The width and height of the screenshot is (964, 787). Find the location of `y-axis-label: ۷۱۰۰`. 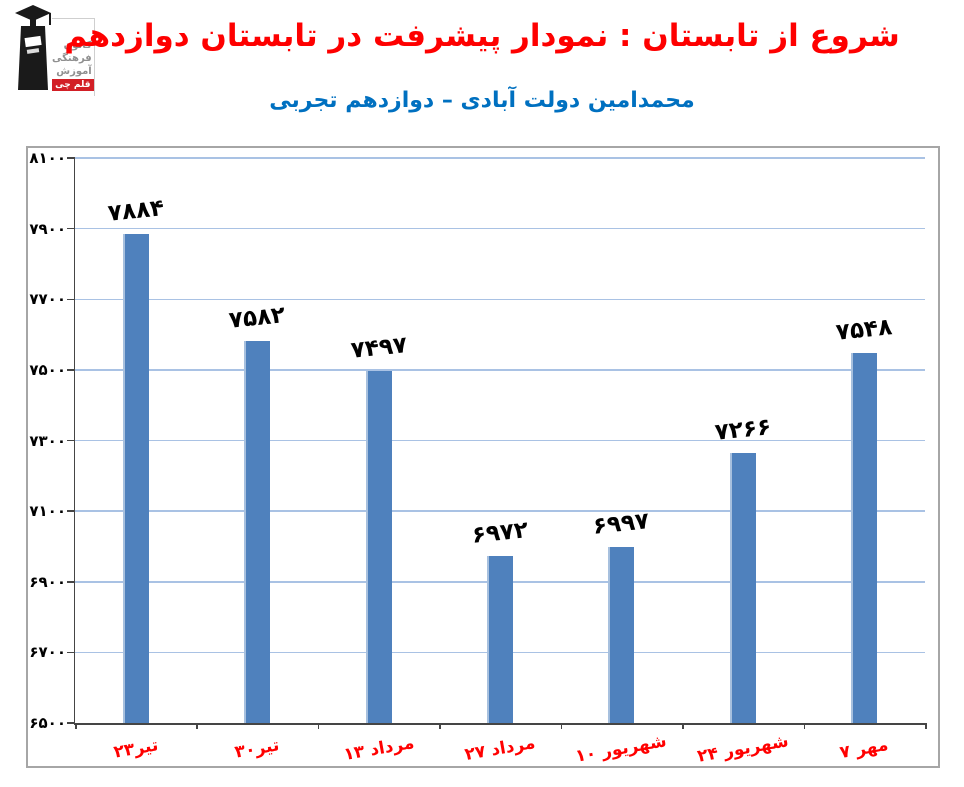

y-axis-label: ۷۱۰۰ is located at coordinates (47, 511).